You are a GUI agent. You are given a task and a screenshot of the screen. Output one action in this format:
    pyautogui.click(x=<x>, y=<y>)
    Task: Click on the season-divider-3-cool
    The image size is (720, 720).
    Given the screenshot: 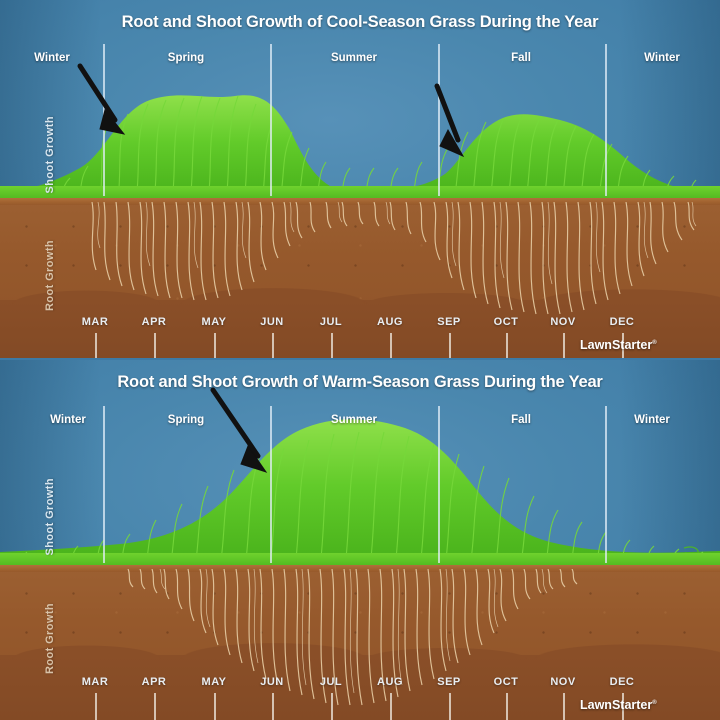 What is the action you would take?
    pyautogui.click(x=439, y=120)
    